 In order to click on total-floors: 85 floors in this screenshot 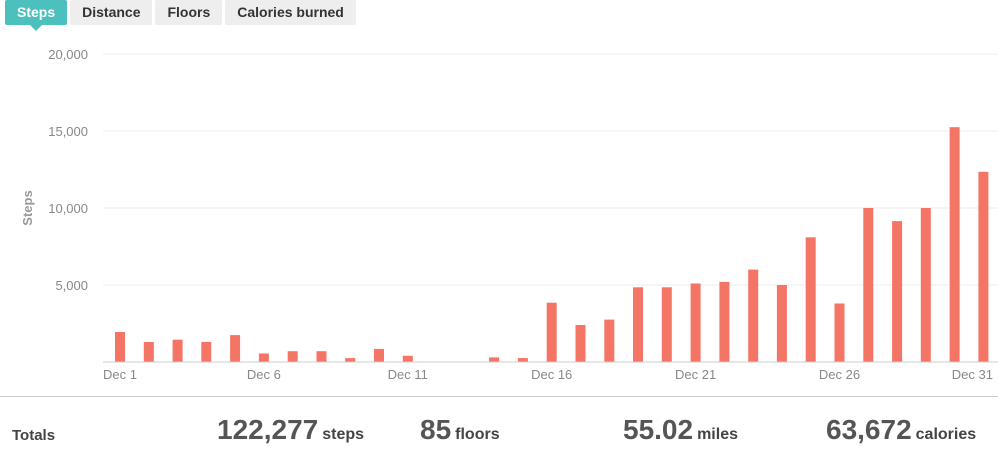, I will do `click(460, 430)`.